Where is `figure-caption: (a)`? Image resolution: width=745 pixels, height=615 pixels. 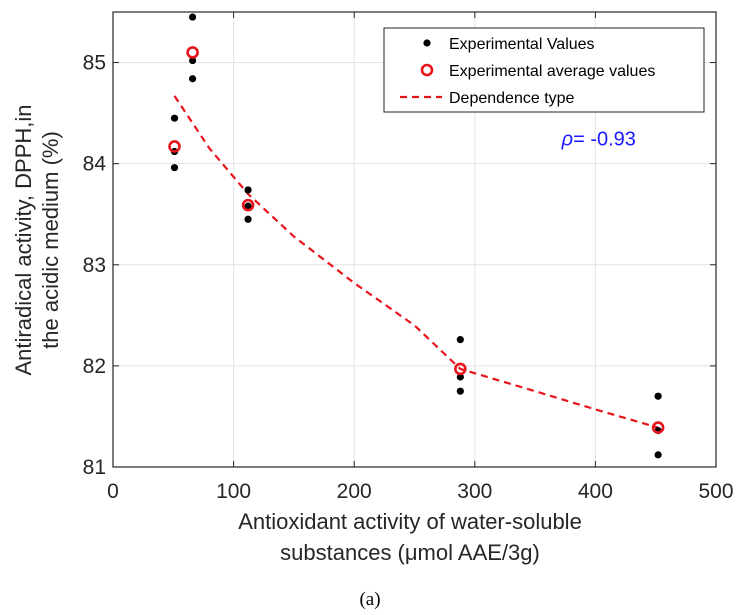 figure-caption: (a) is located at coordinates (369, 599).